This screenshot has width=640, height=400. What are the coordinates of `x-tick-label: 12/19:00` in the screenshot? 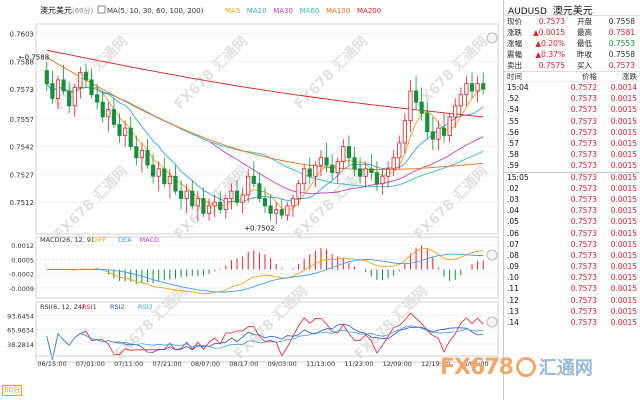 It's located at (435, 364).